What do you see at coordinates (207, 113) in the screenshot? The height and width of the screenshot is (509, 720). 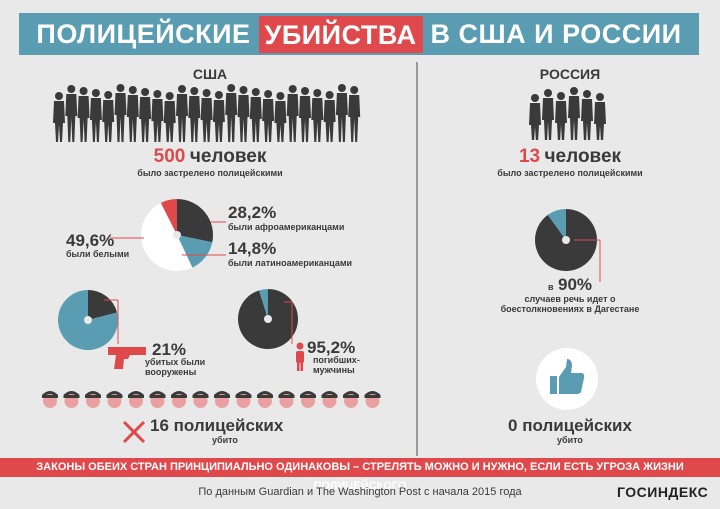 I see `usa-crowd-icon` at bounding box center [207, 113].